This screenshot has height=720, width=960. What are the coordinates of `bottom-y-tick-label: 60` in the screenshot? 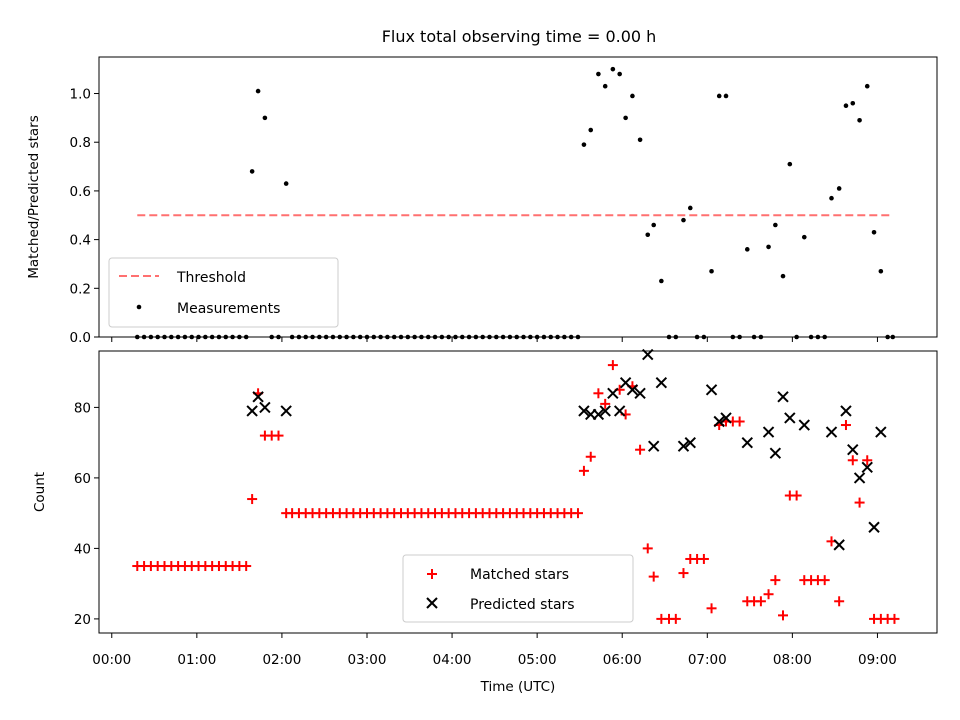 It's located at (82, 479).